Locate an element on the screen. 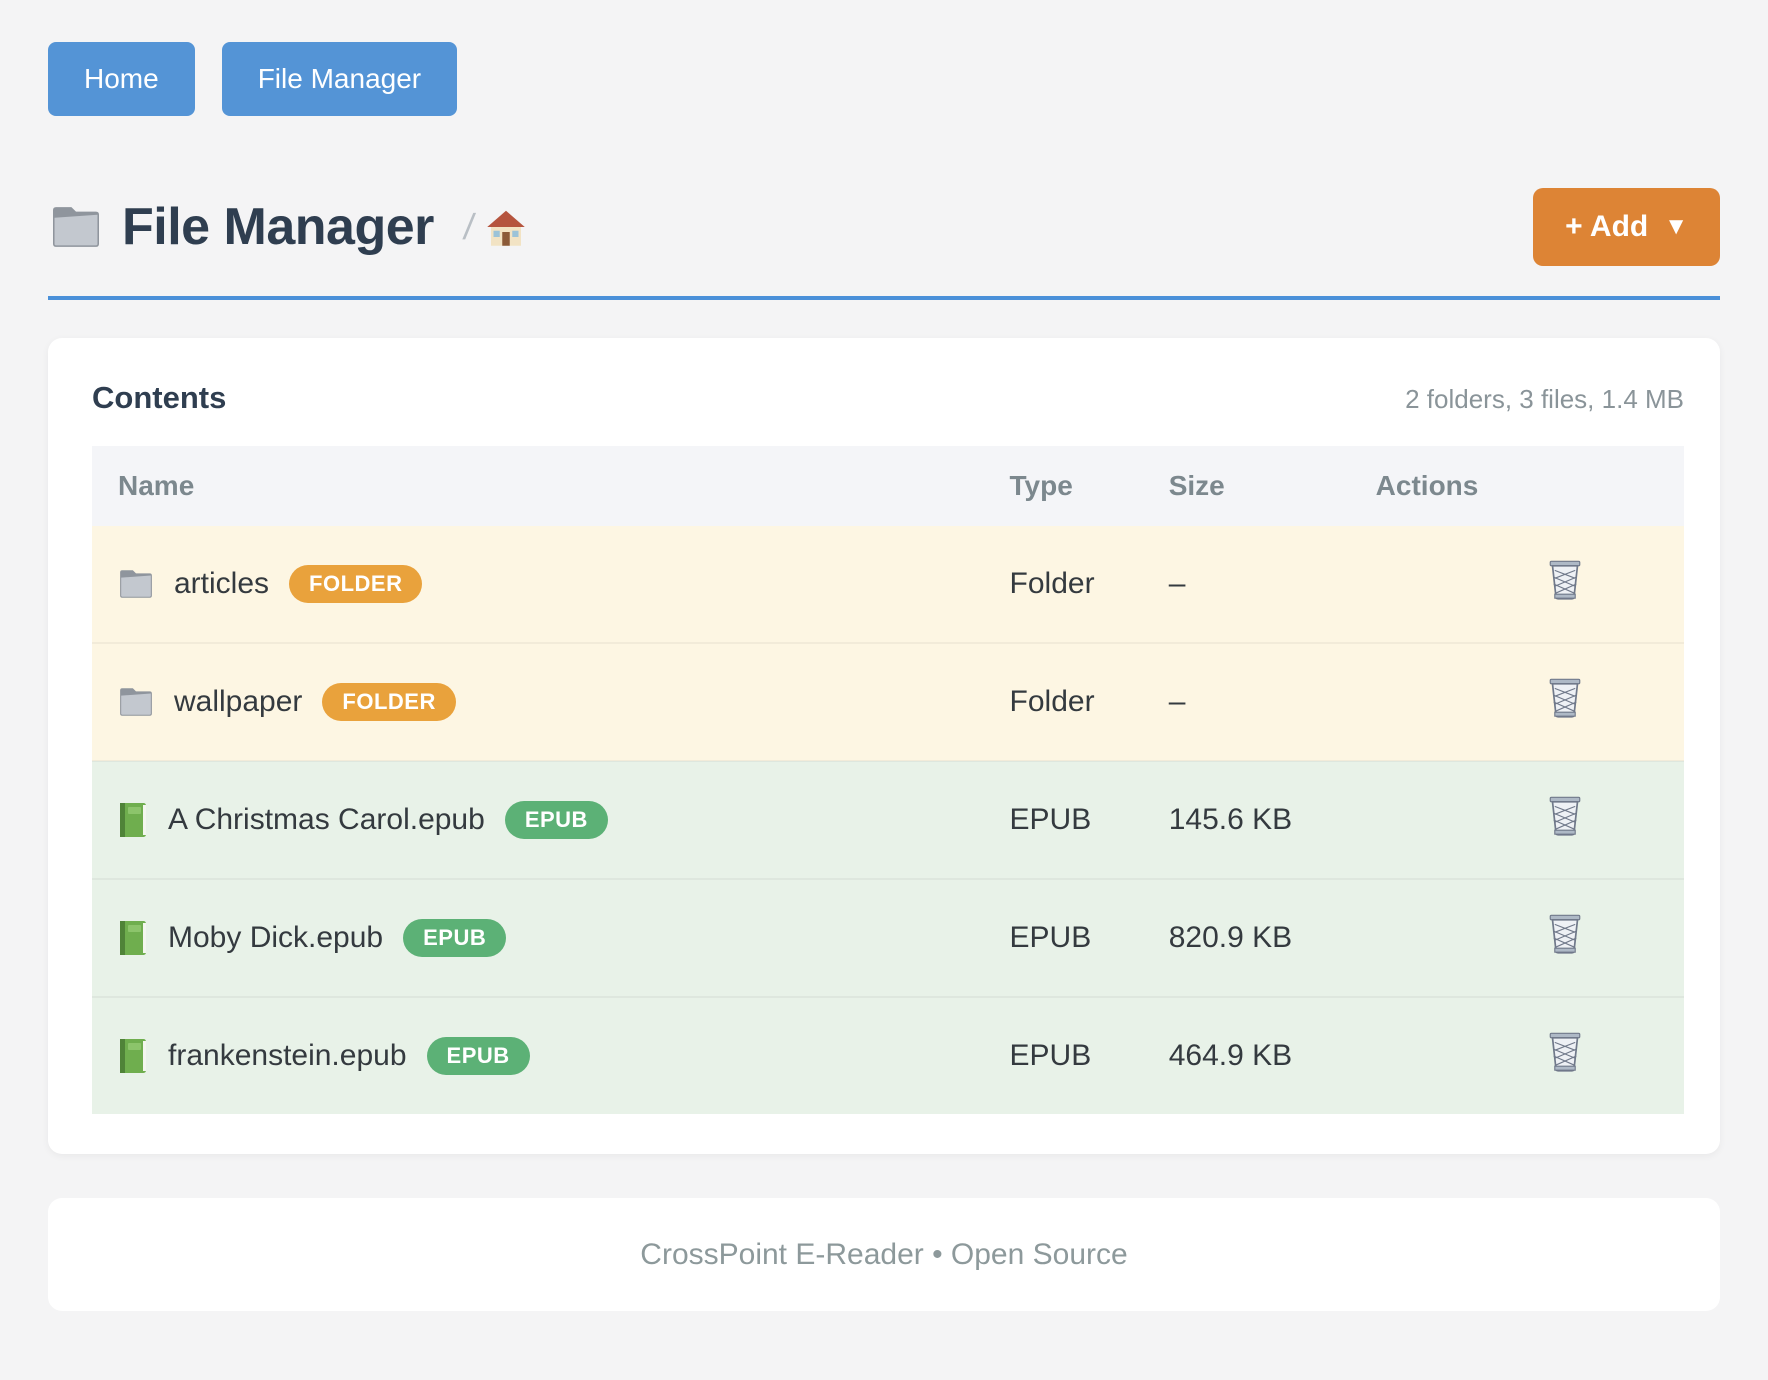  file-name-link: wallpaper FOLDER is located at coordinates (551, 702).